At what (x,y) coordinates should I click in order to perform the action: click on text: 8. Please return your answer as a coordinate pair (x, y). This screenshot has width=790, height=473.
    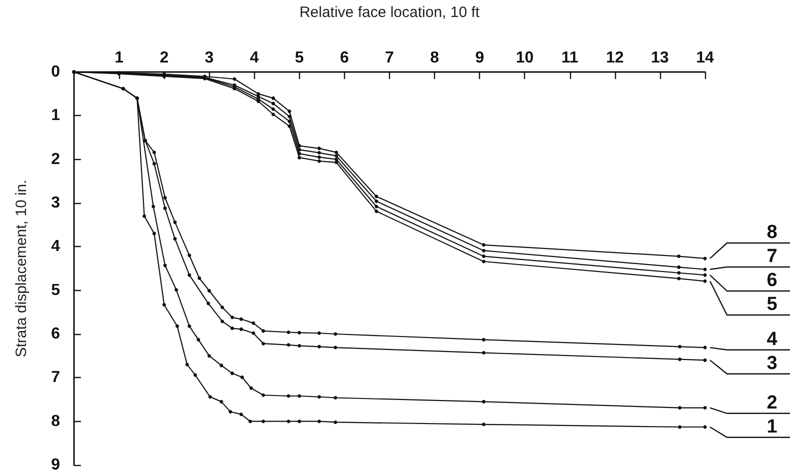
    Looking at the image, I should click on (772, 233).